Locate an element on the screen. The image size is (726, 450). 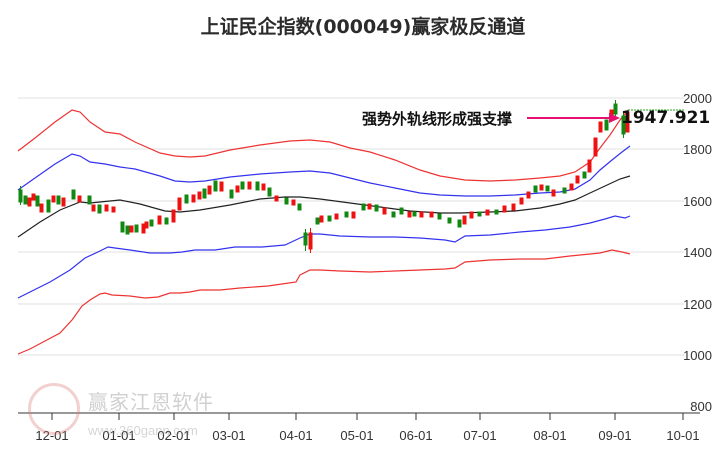
x-tick-08-01: 08-01 is located at coordinates (550, 435).